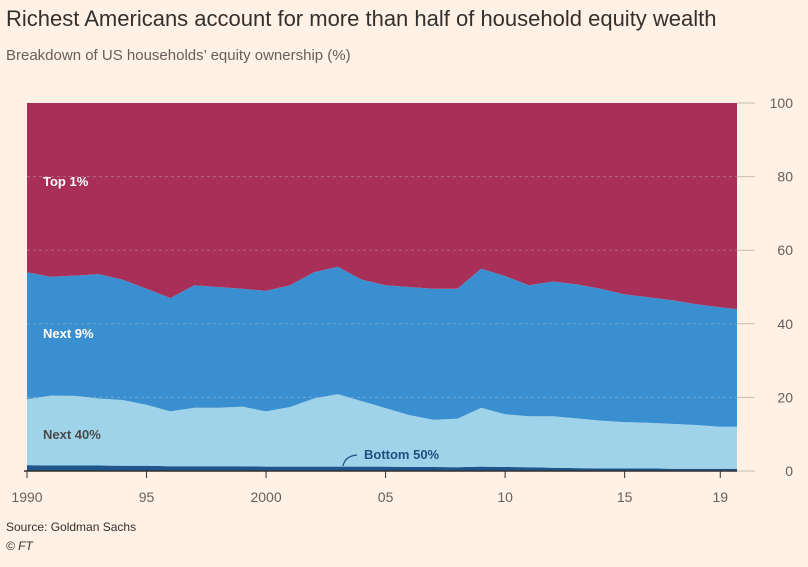  I want to click on x-tick-label-1990: 1990, so click(26, 497).